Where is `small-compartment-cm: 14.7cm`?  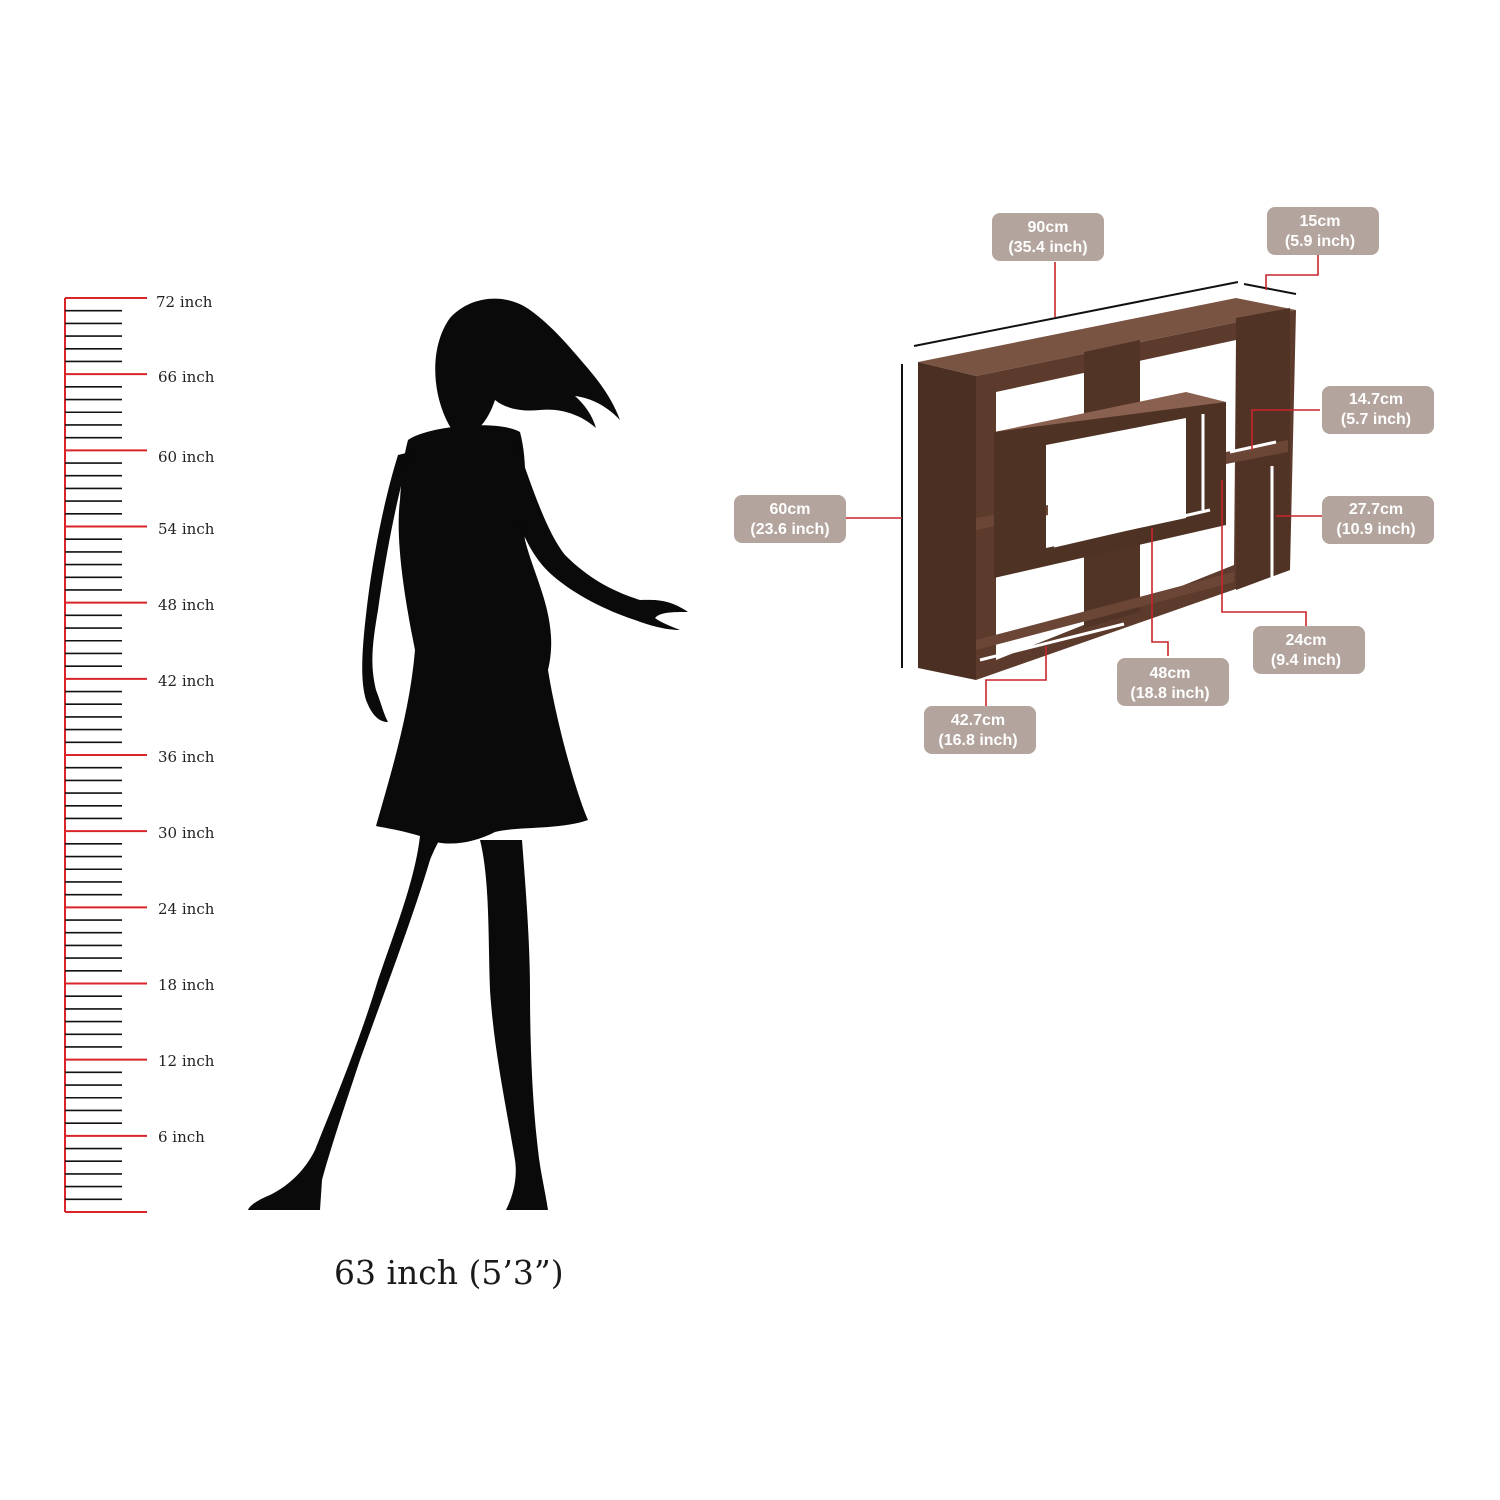
small-compartment-cm: 14.7cm is located at coordinates (1376, 399).